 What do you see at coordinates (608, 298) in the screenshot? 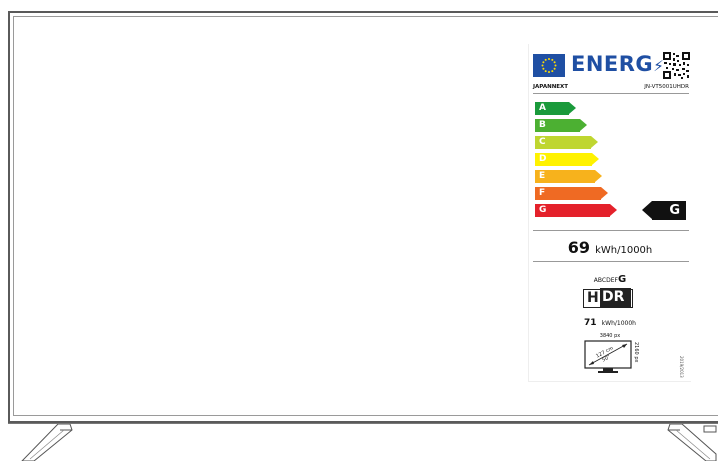
I see `hdr-icon: H DR` at bounding box center [608, 298].